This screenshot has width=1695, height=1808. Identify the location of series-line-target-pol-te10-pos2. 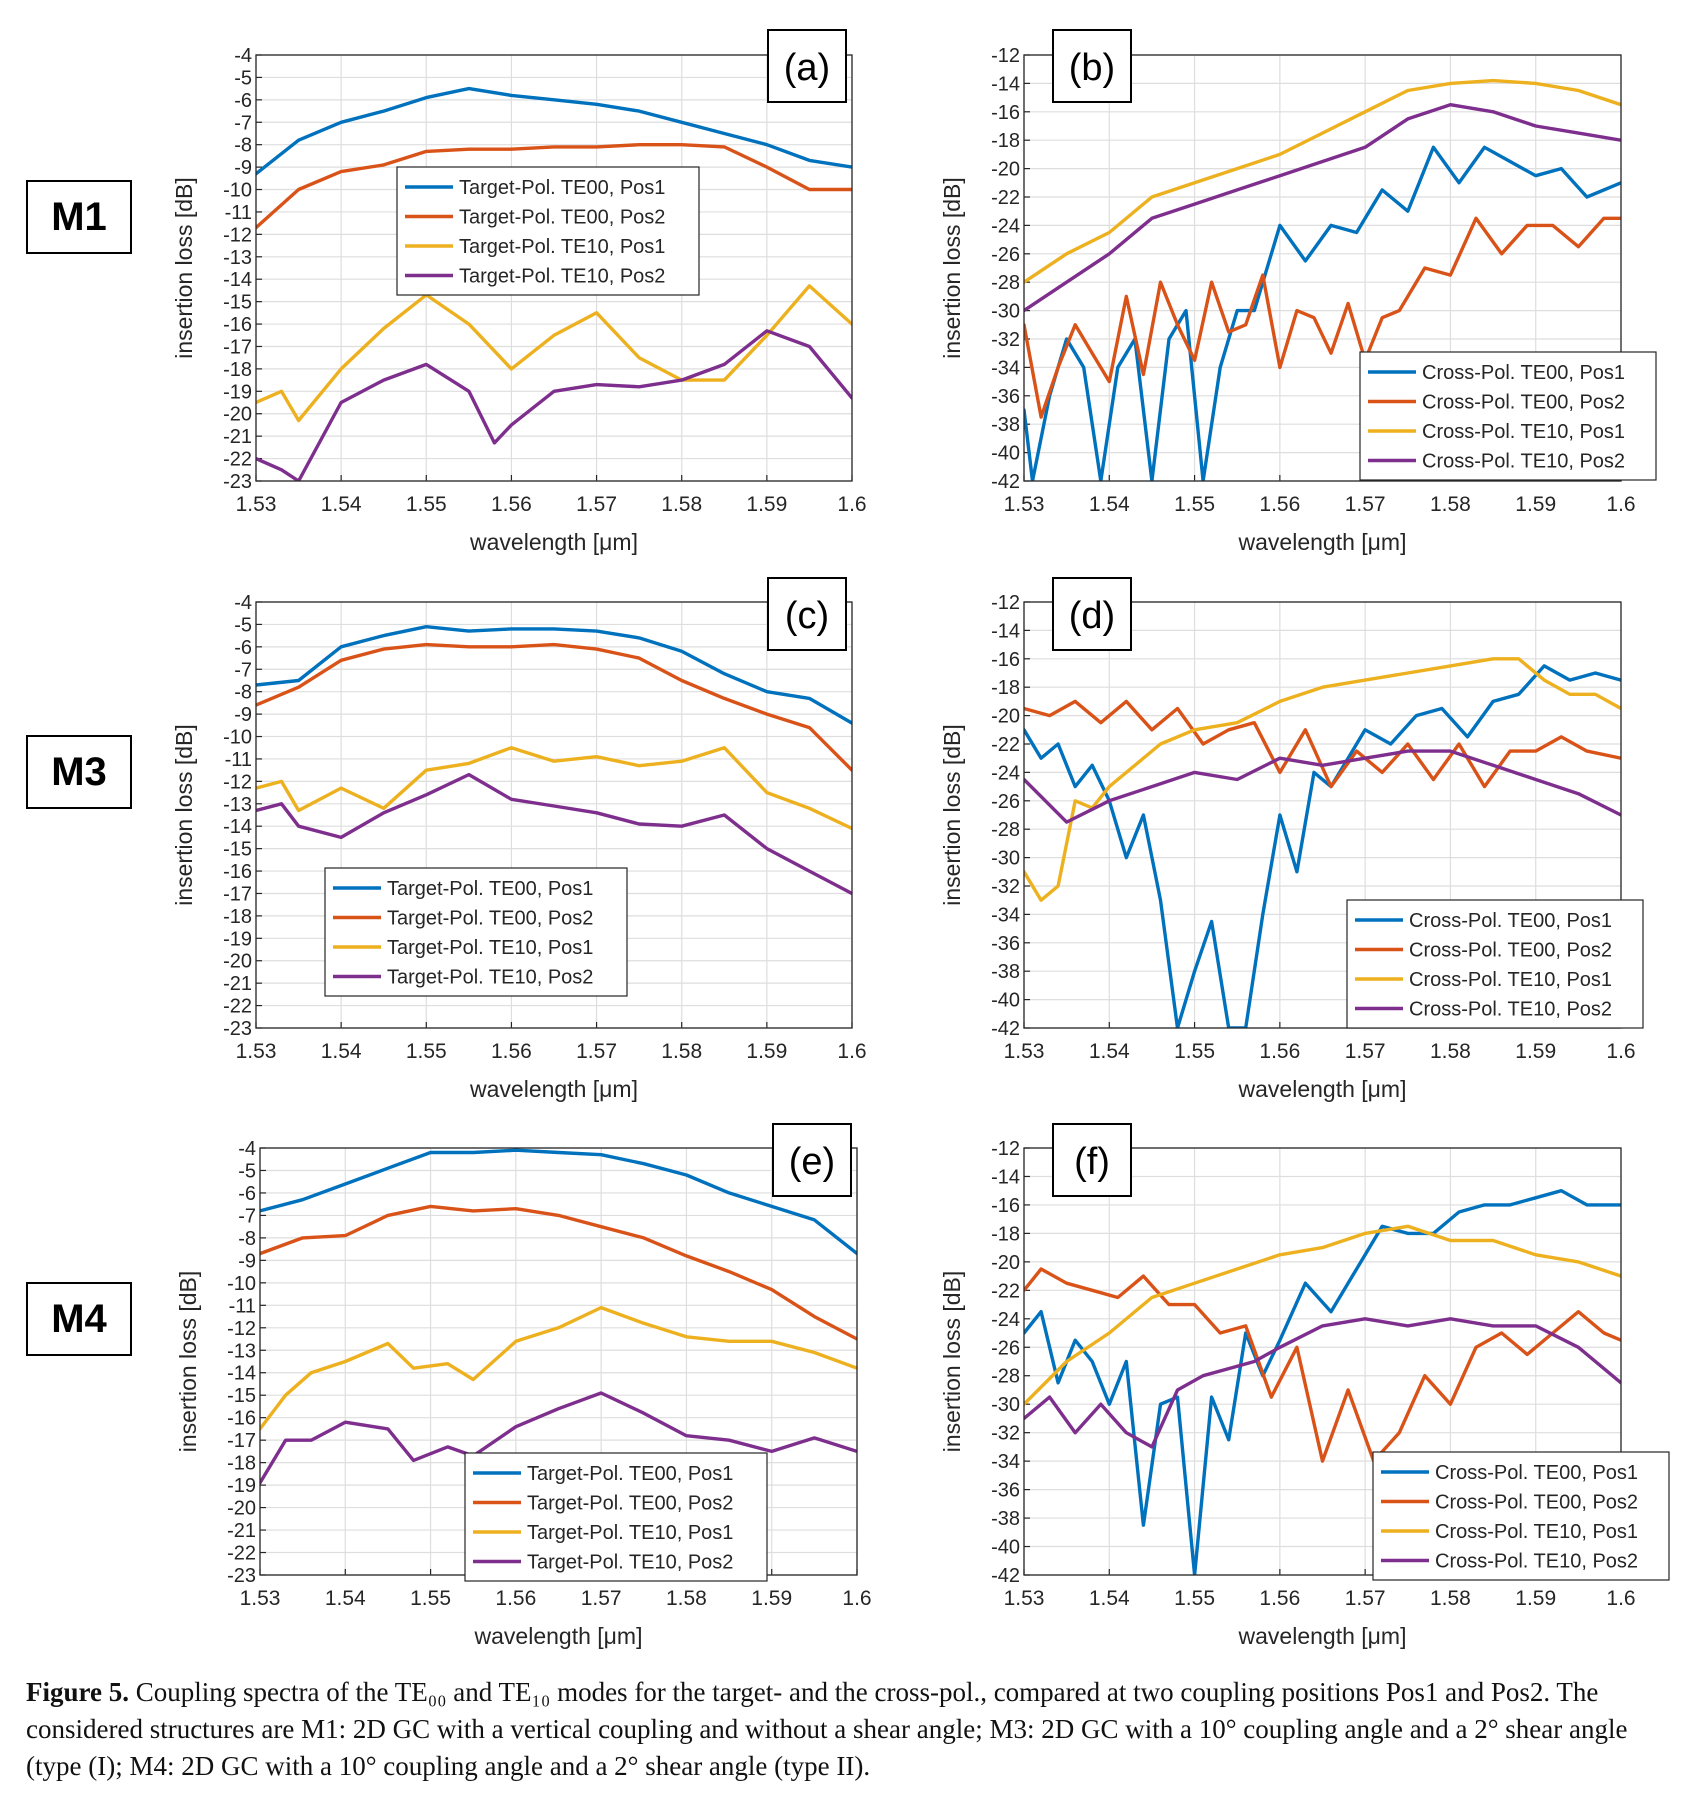
(554, 834).